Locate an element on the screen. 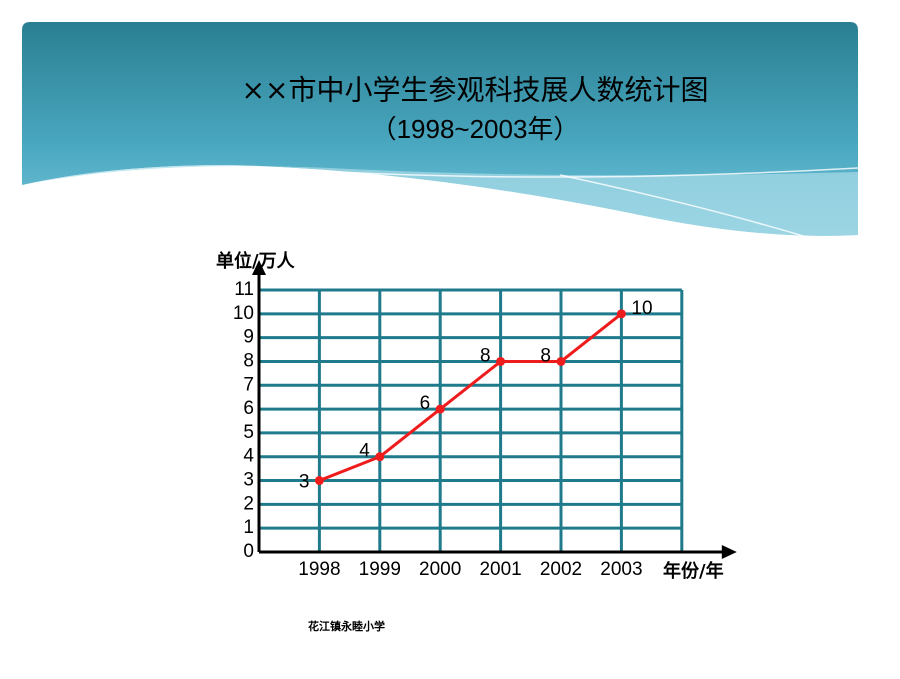  y-tick-label: 5 is located at coordinates (248, 432).